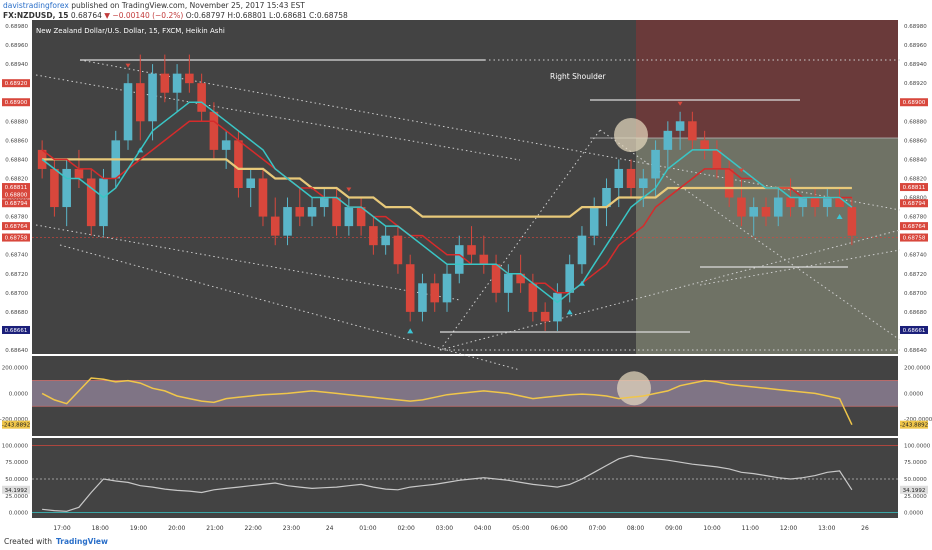 The image size is (932, 550). Describe the element at coordinates (16, 480) in the screenshot. I see `adx-tick-left: 50.0000` at that location.